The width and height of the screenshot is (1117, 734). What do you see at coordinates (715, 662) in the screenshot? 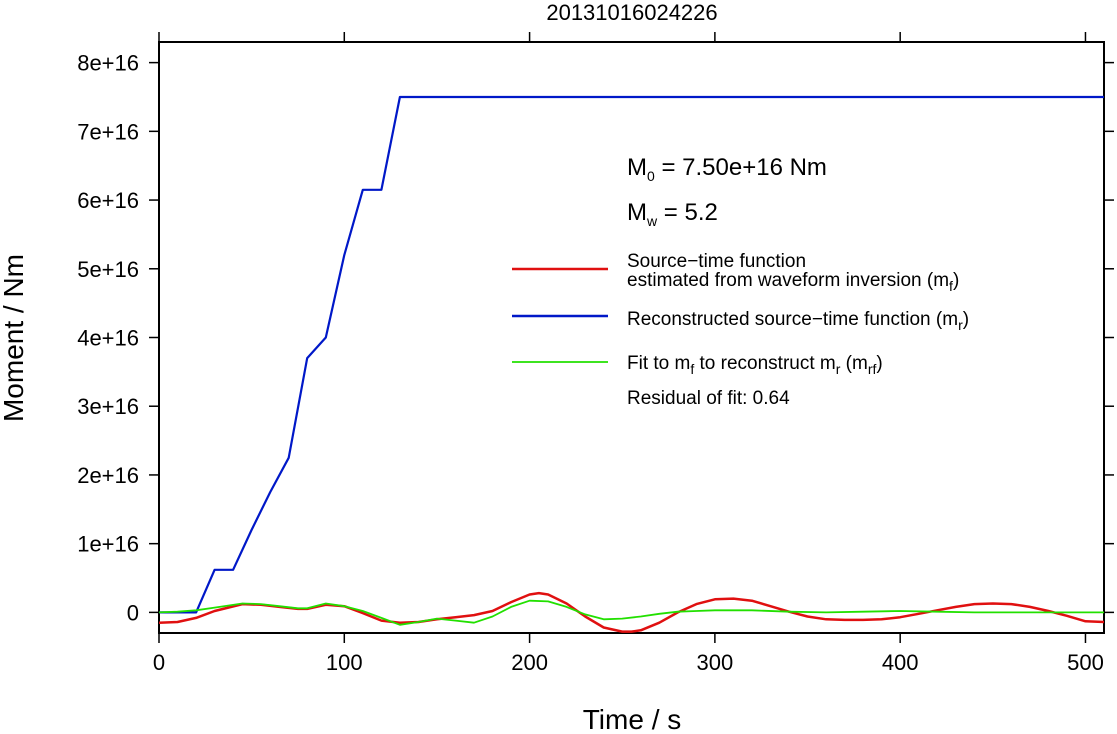
I see `x-tick-label: 300` at bounding box center [715, 662].